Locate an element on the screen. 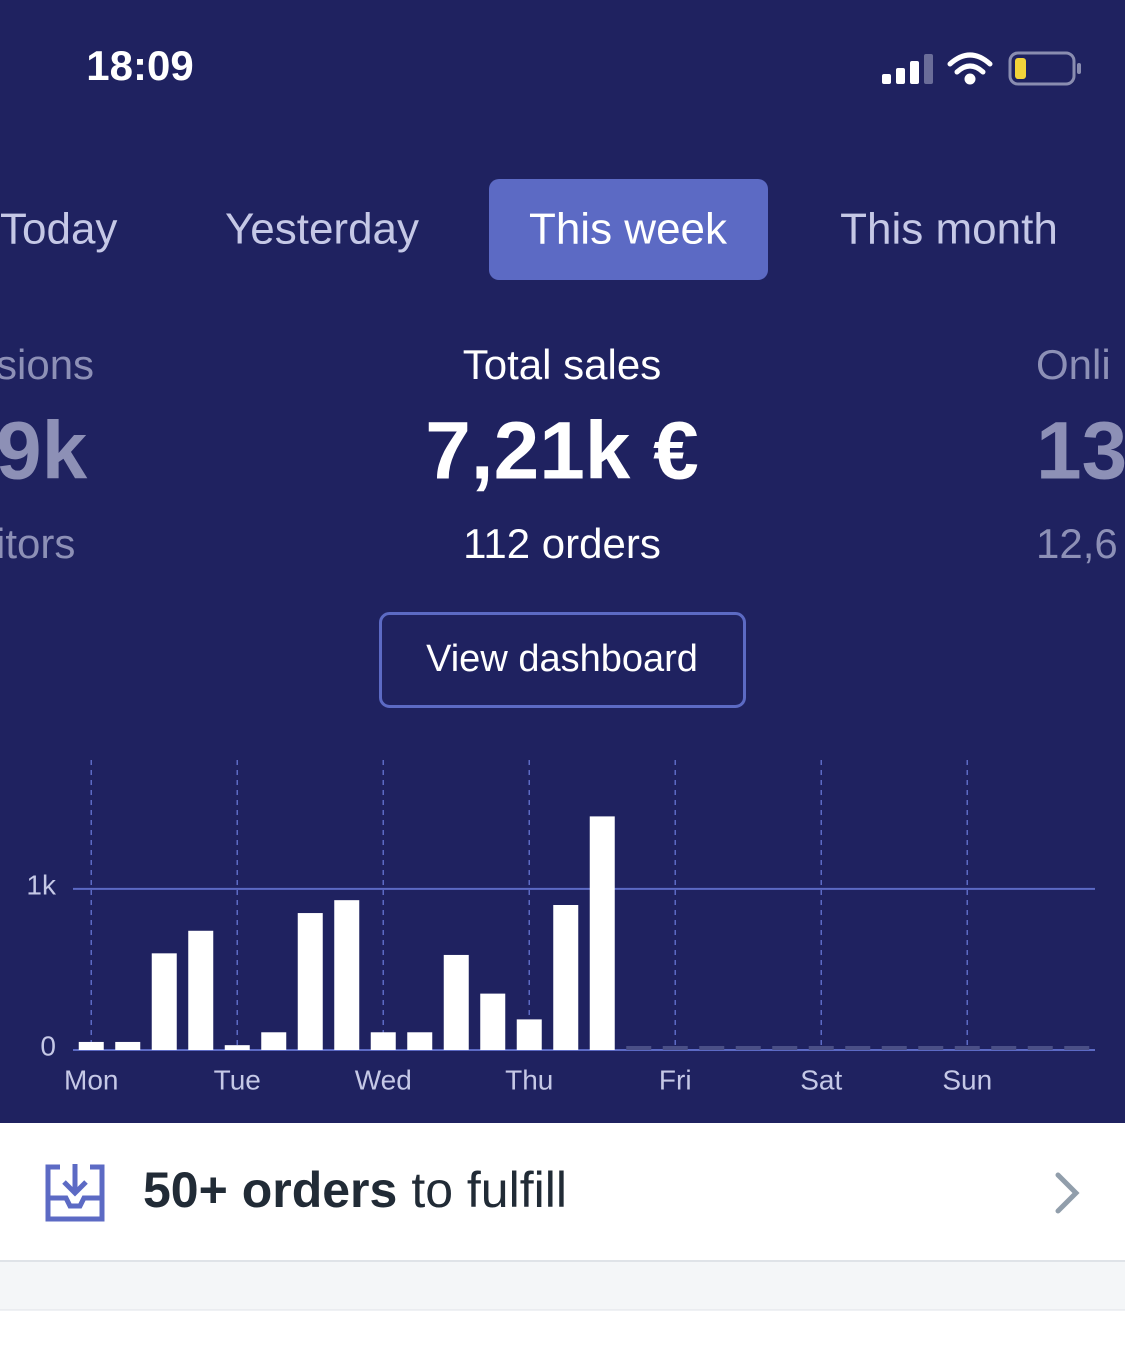  stat-title: Total sales is located at coordinates (562, 364).